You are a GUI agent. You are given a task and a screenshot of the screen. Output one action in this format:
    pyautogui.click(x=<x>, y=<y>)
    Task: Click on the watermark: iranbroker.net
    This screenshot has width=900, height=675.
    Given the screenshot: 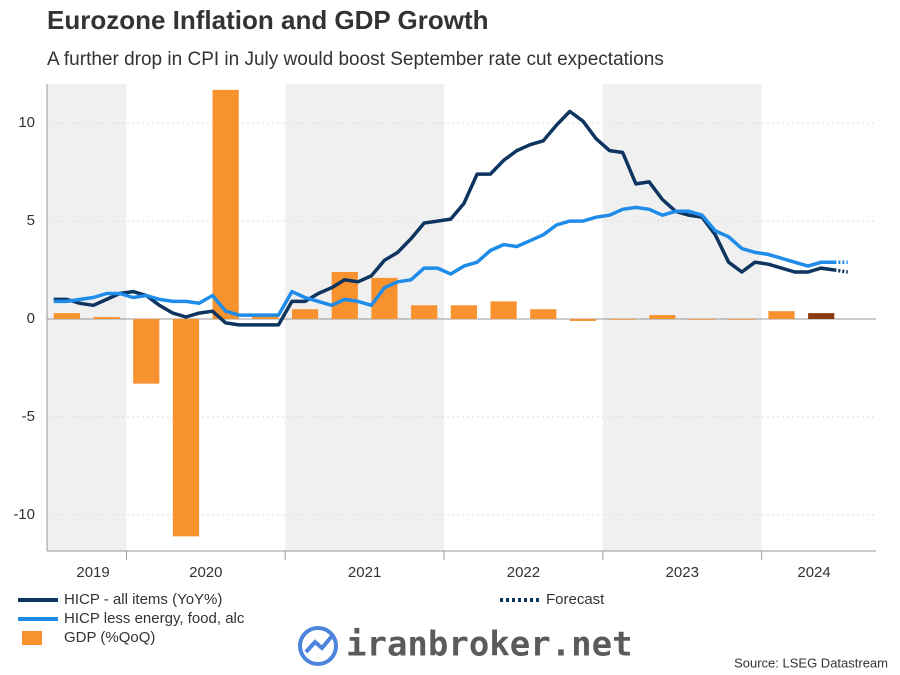 What is the action you would take?
    pyautogui.click(x=489, y=645)
    